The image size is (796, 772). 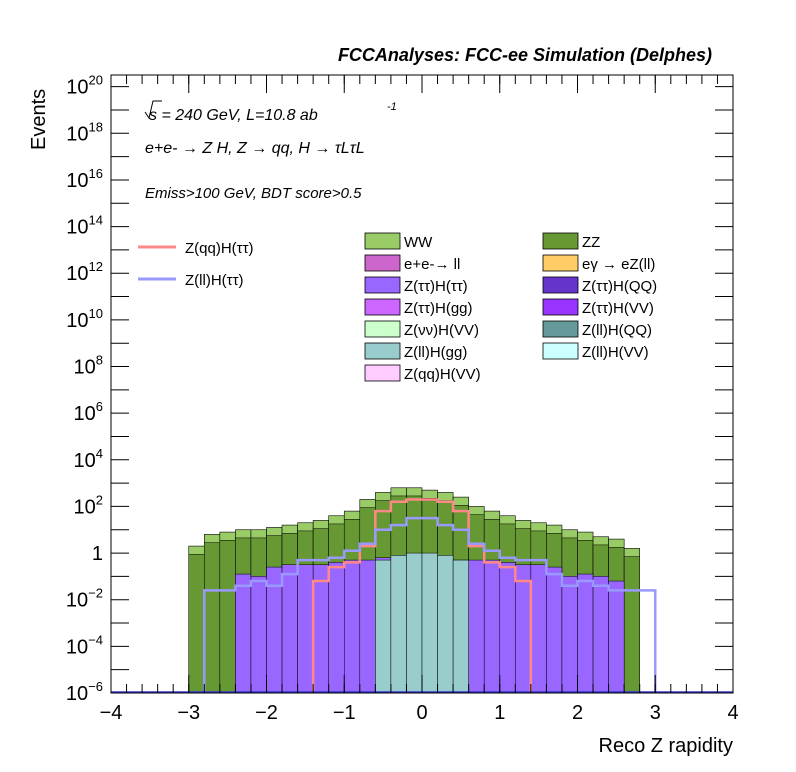 What do you see at coordinates (615, 352) in the screenshot?
I see `legend-label: Z(ll)H(VV)` at bounding box center [615, 352].